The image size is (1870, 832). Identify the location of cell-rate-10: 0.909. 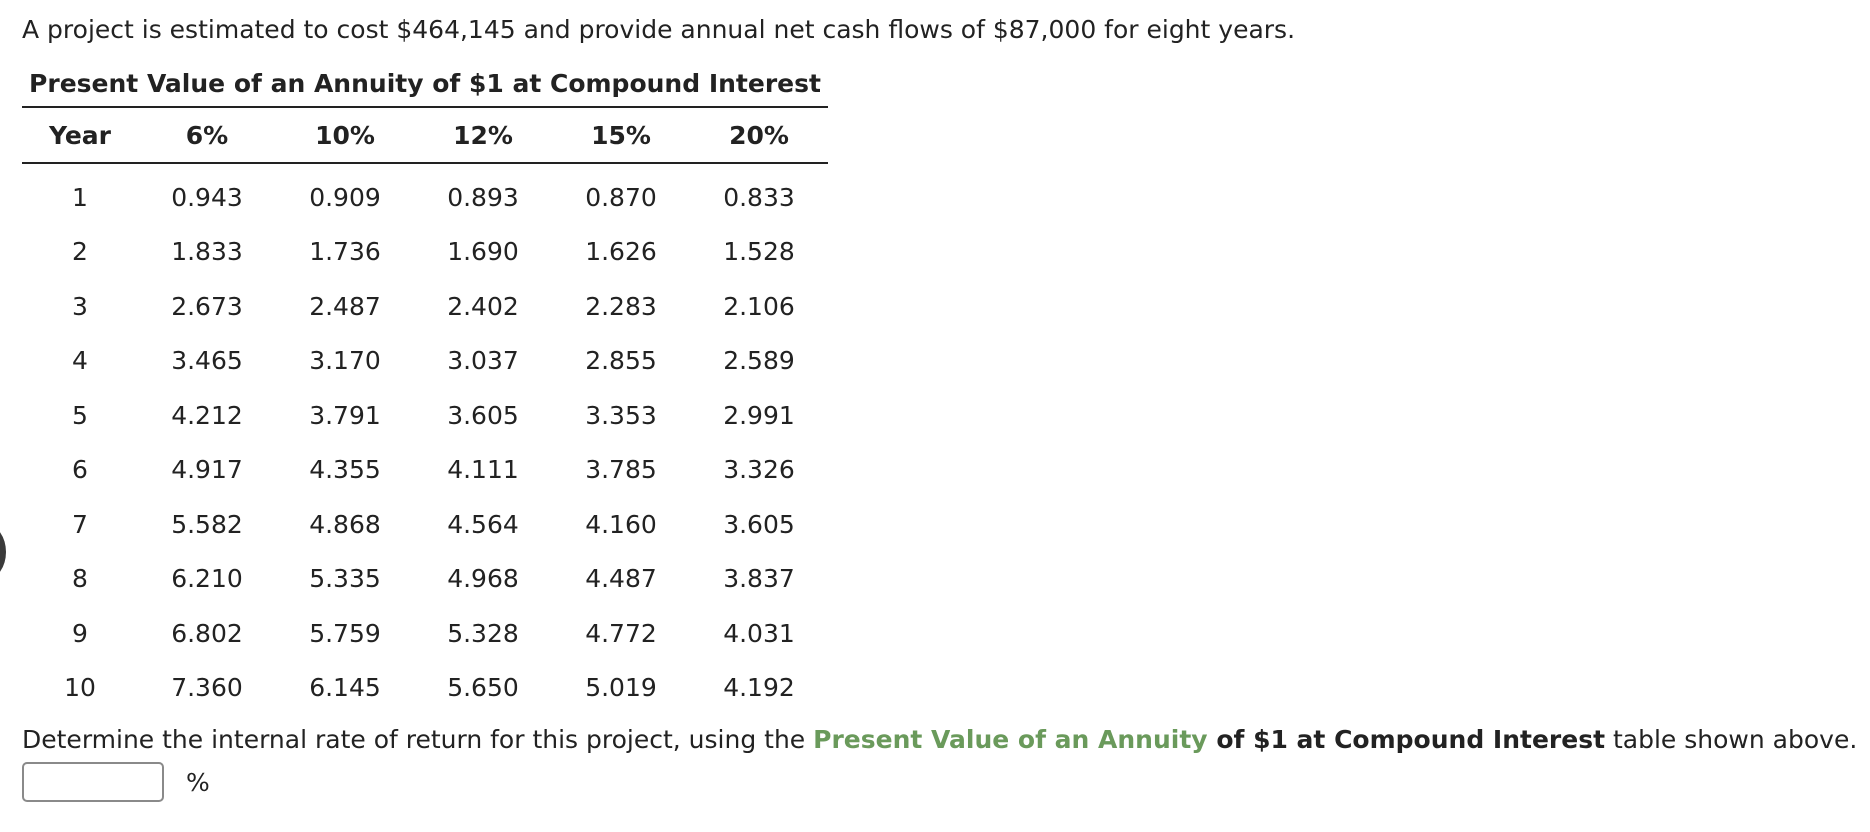
(345, 197).